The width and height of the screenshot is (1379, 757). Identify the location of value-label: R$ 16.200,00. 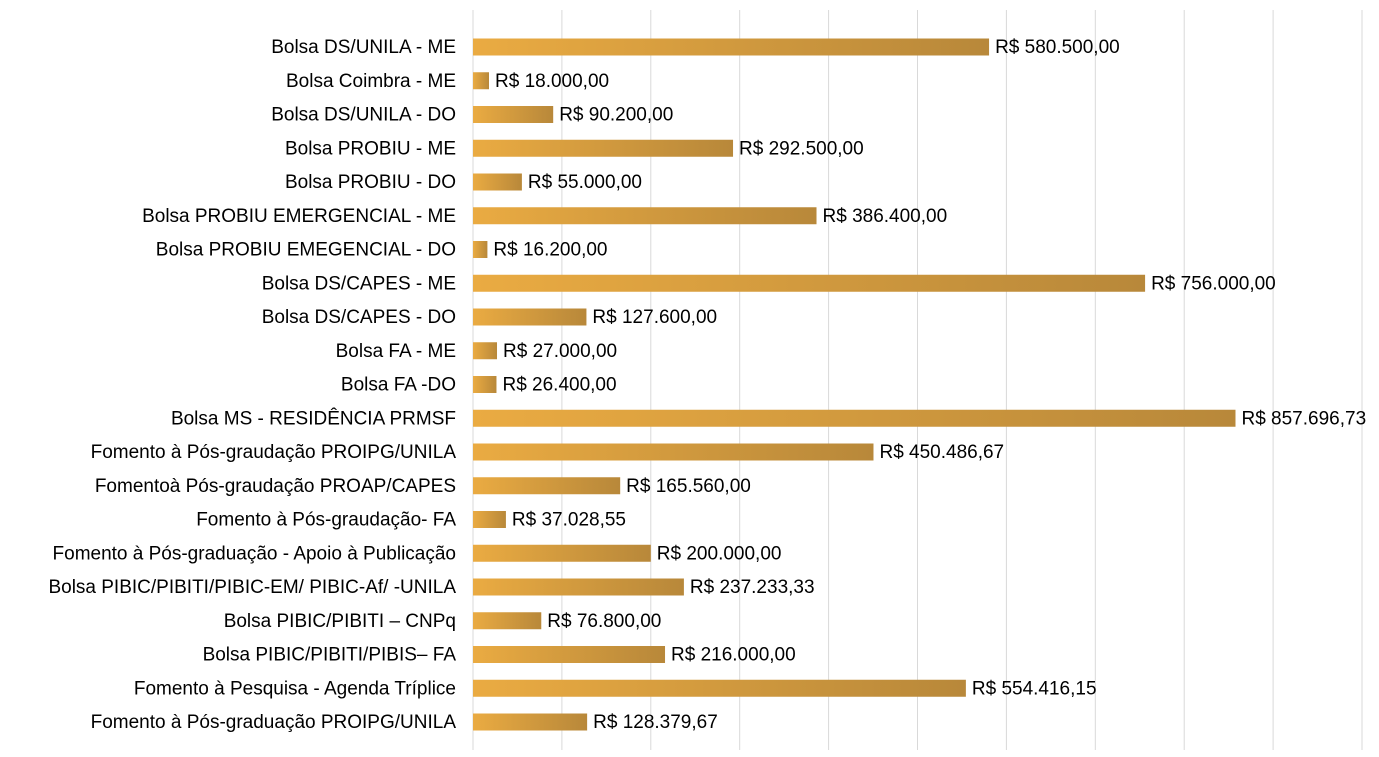
(550, 250).